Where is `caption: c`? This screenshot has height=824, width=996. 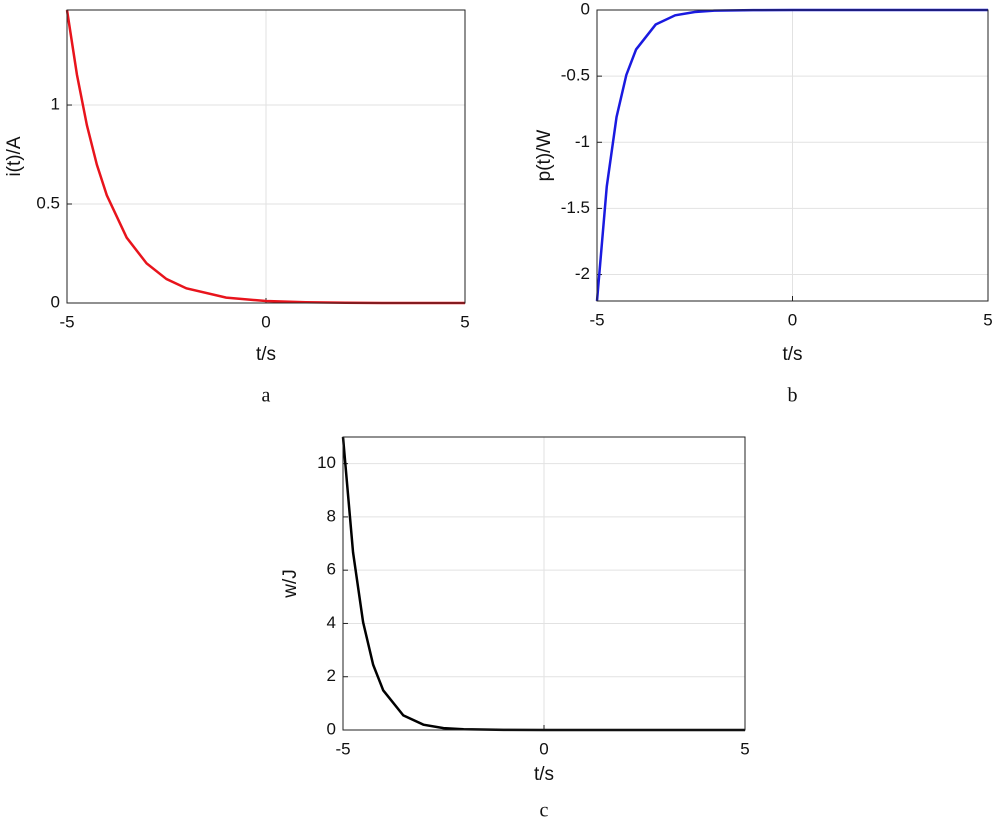 caption: c is located at coordinates (544, 811).